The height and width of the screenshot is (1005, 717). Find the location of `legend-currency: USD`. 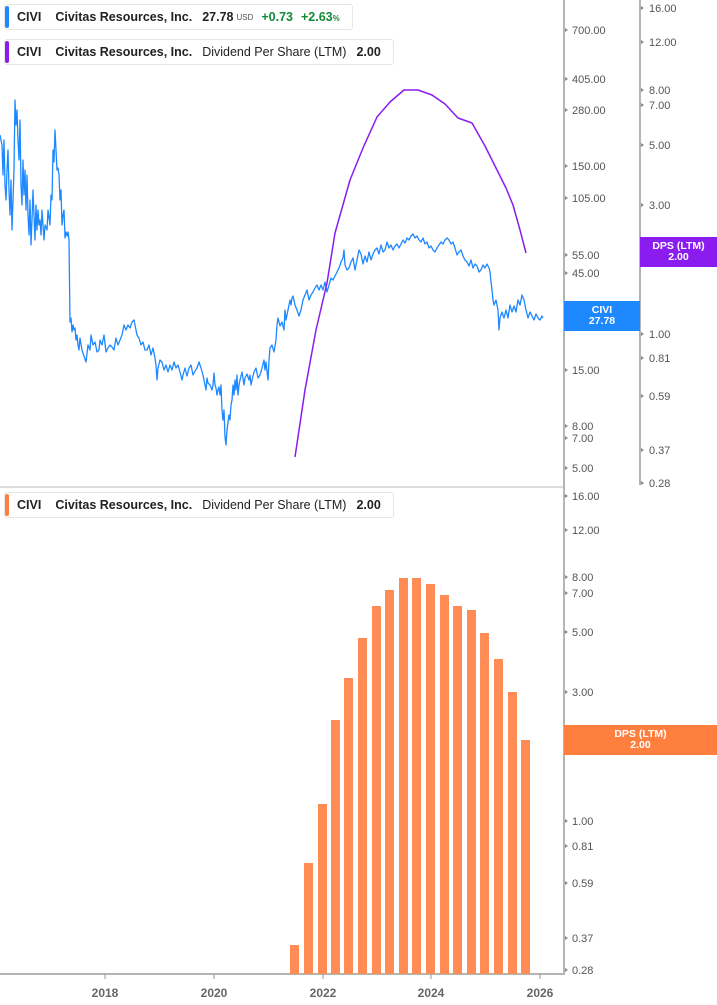

legend-currency: USD is located at coordinates (245, 17).